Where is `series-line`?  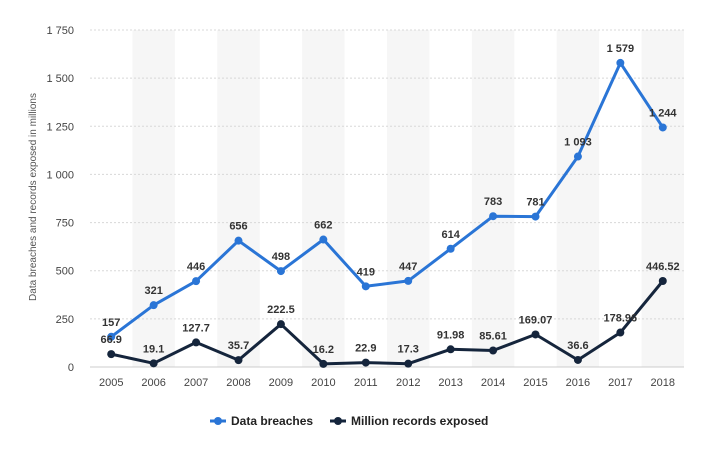 series-line is located at coordinates (387, 322).